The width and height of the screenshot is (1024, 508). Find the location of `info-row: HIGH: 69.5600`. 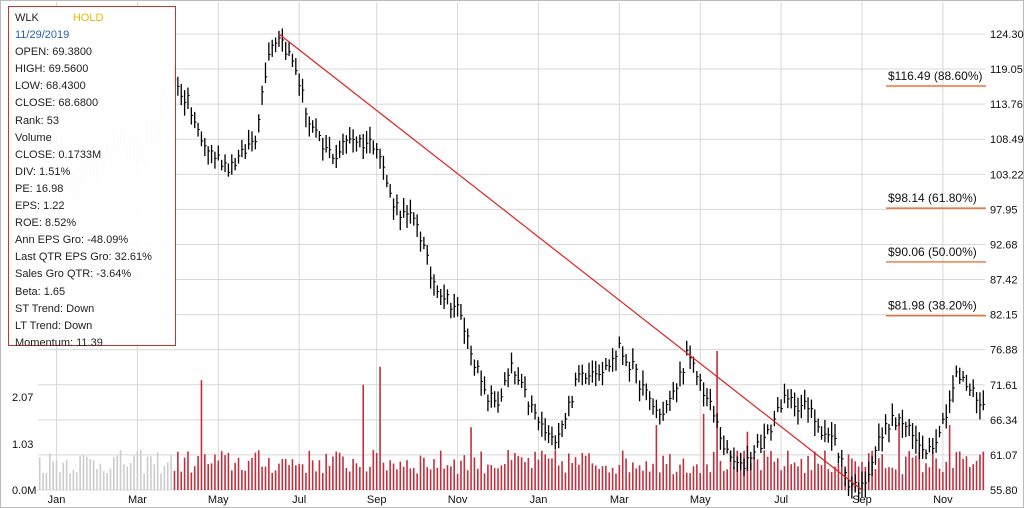

info-row: HIGH: 69.5600 is located at coordinates (52, 69).